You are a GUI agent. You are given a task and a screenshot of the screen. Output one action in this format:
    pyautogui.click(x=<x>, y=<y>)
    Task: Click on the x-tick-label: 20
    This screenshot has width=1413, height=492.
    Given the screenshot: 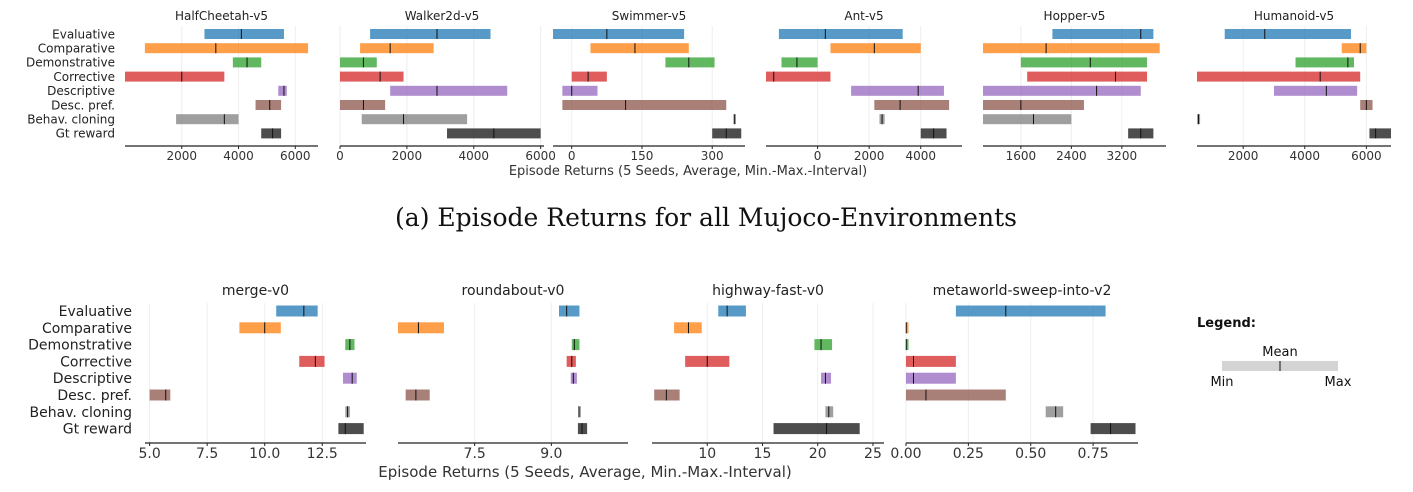 What is the action you would take?
    pyautogui.click(x=818, y=454)
    